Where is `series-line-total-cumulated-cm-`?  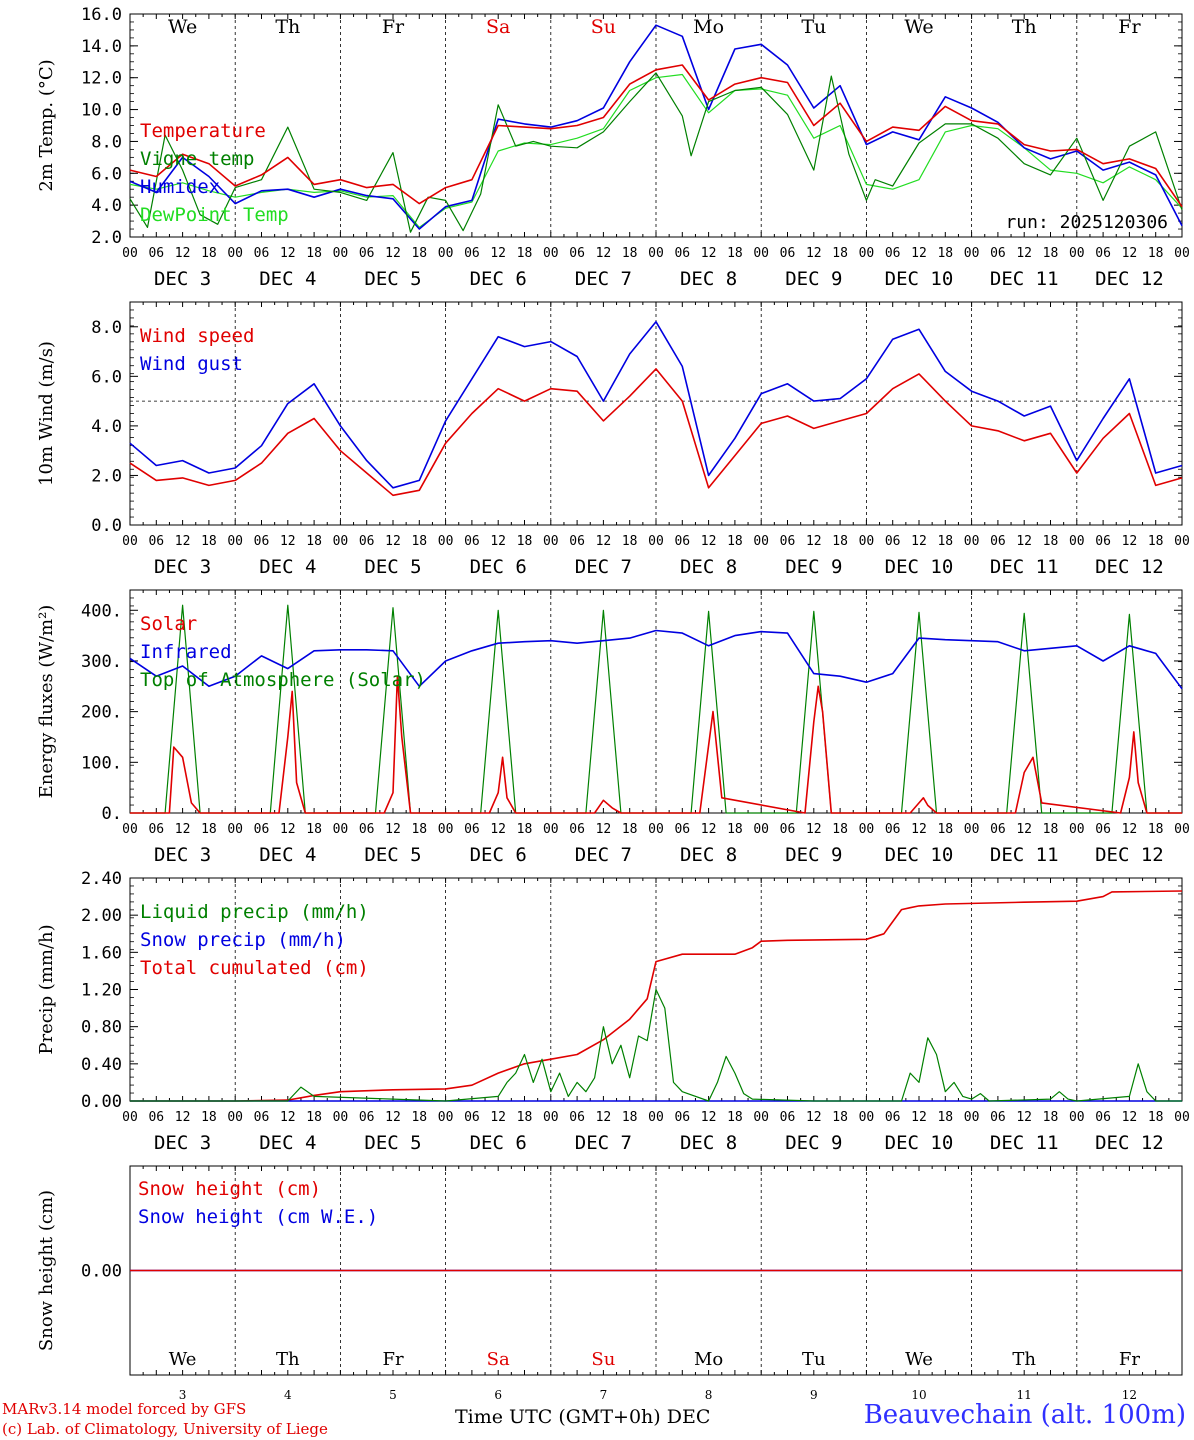 series-line-total-cumulated-cm- is located at coordinates (656, 996).